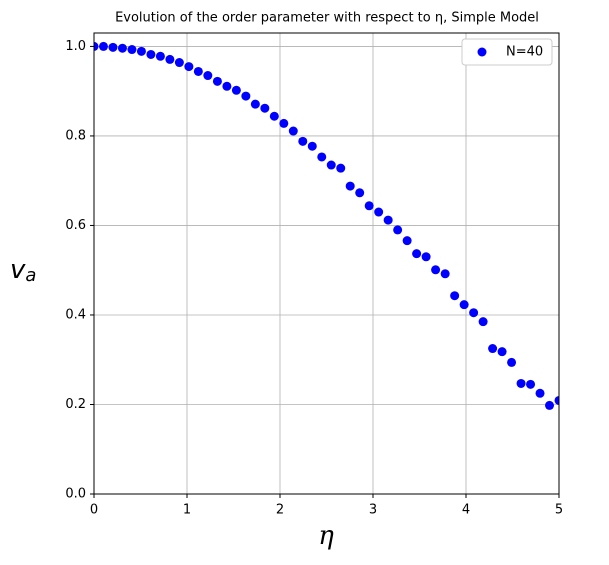  I want to click on y-tick-label: 0.2, so click(75, 404).